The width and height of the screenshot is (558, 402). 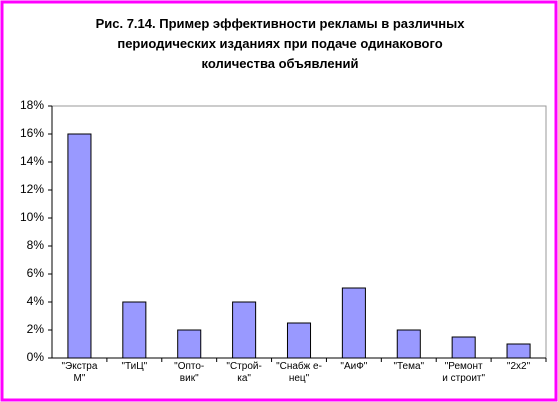 I want to click on y-tick-label: 12%, so click(x=32, y=189).